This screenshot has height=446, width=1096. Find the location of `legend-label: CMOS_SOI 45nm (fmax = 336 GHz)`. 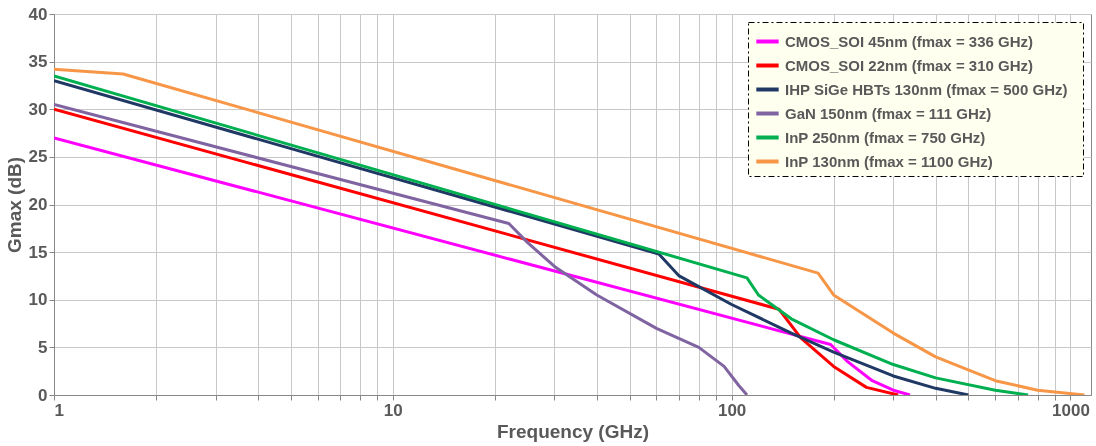

legend-label: CMOS_SOI 45nm (fmax = 336 GHz) is located at coordinates (909, 41).